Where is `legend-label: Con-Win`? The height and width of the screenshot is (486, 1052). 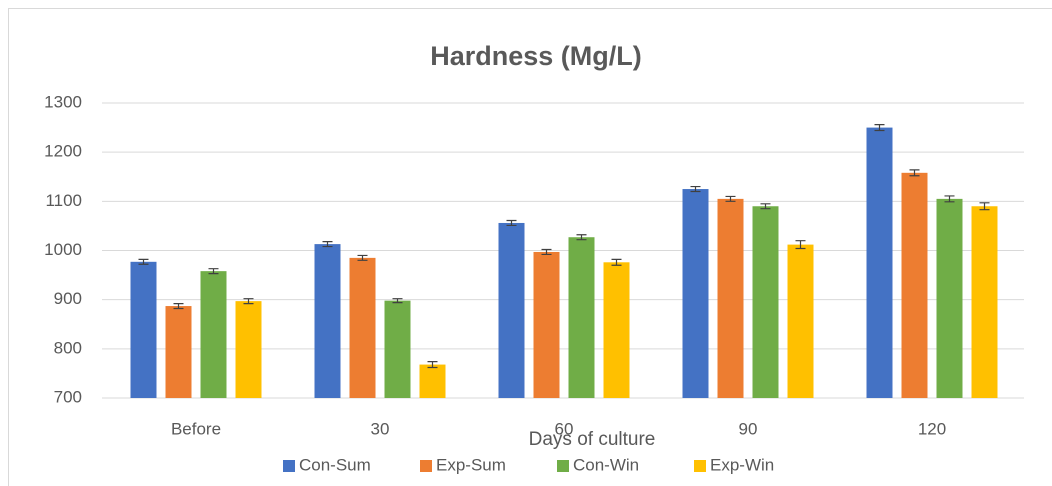 legend-label: Con-Win is located at coordinates (606, 464).